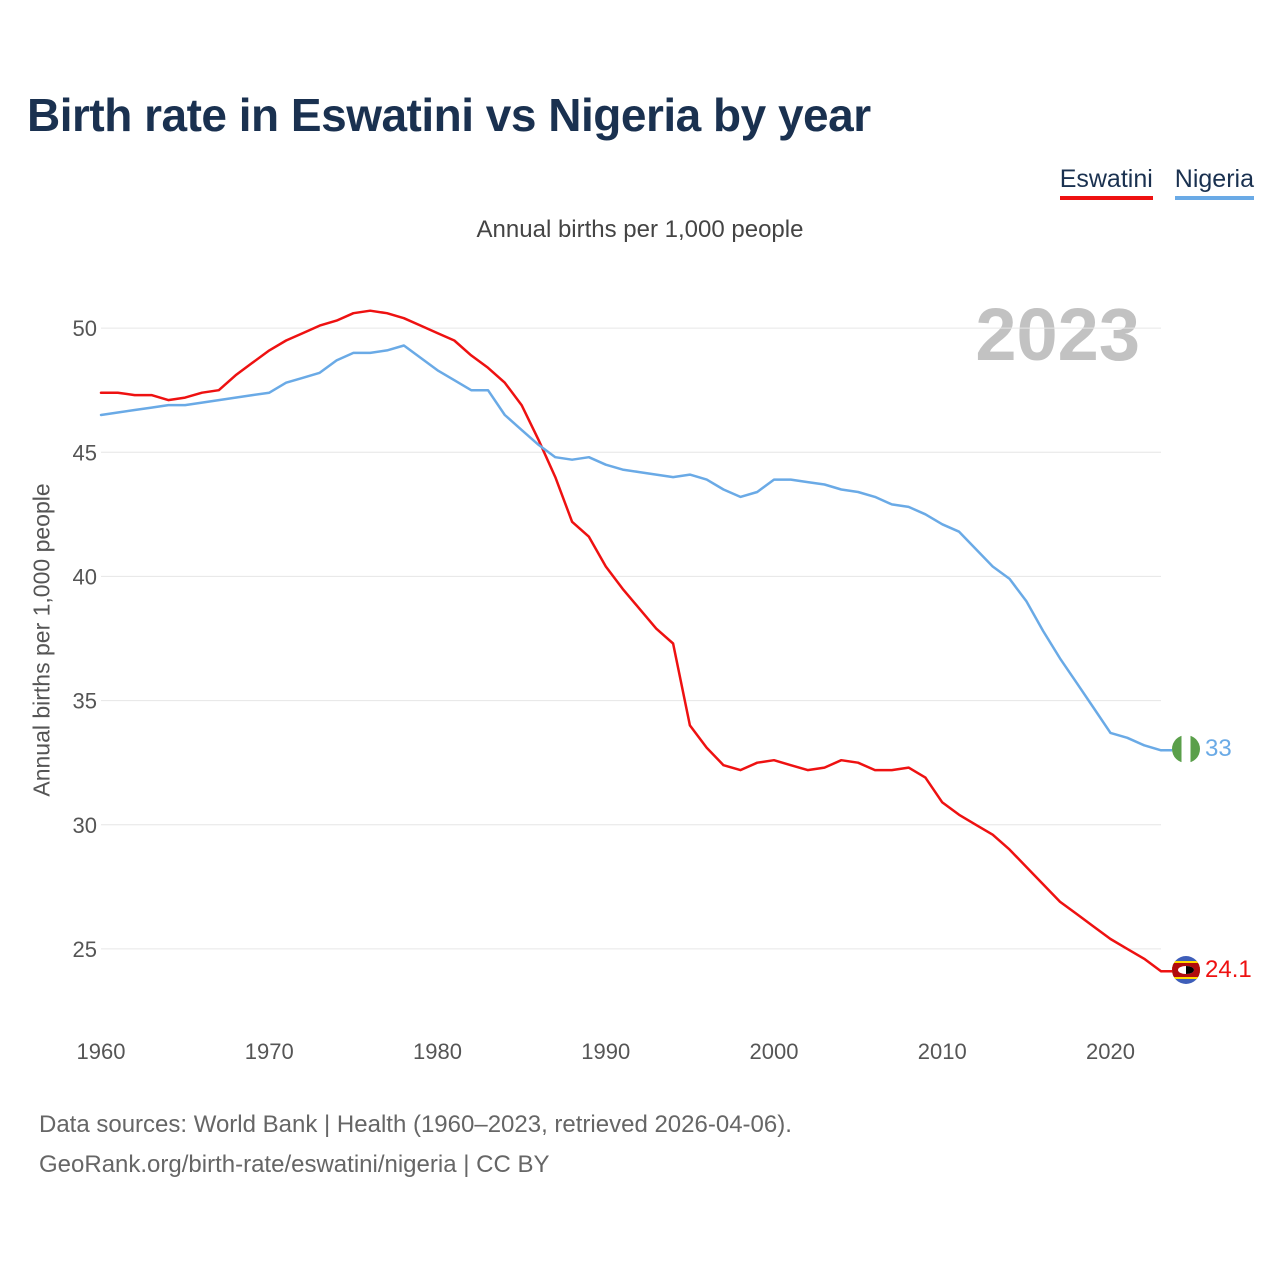  What do you see at coordinates (1156, 182) in the screenshot?
I see `legend: Eswatini Nigeria` at bounding box center [1156, 182].